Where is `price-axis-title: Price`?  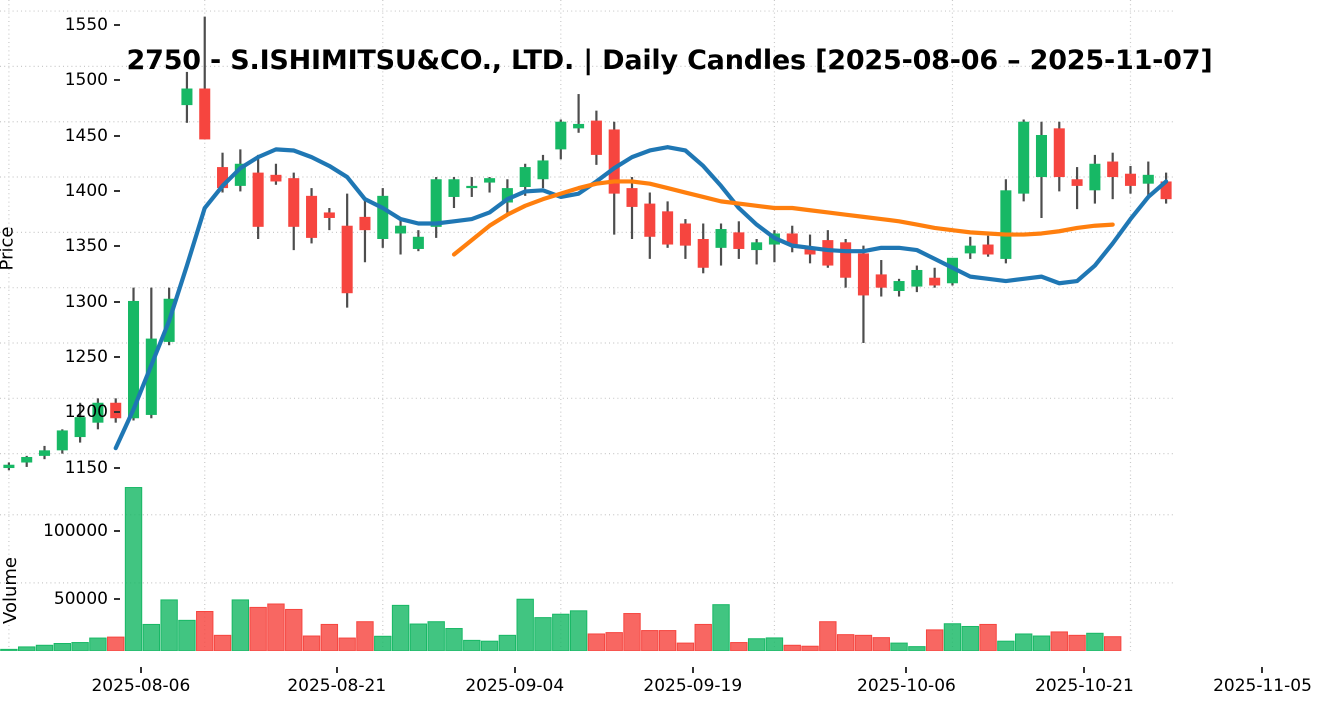 price-axis-title: Price is located at coordinates (9, 248).